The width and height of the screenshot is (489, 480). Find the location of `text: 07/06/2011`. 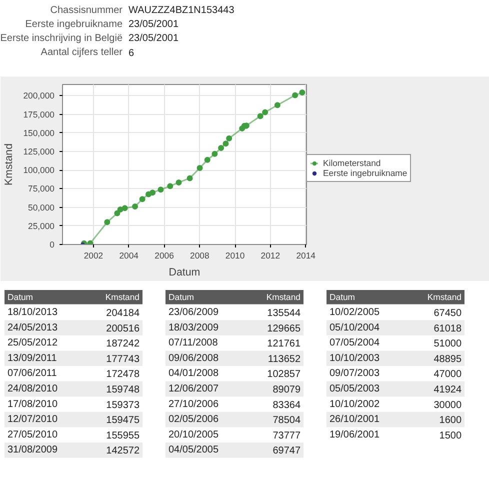

text: 07/06/2011 is located at coordinates (33, 374).